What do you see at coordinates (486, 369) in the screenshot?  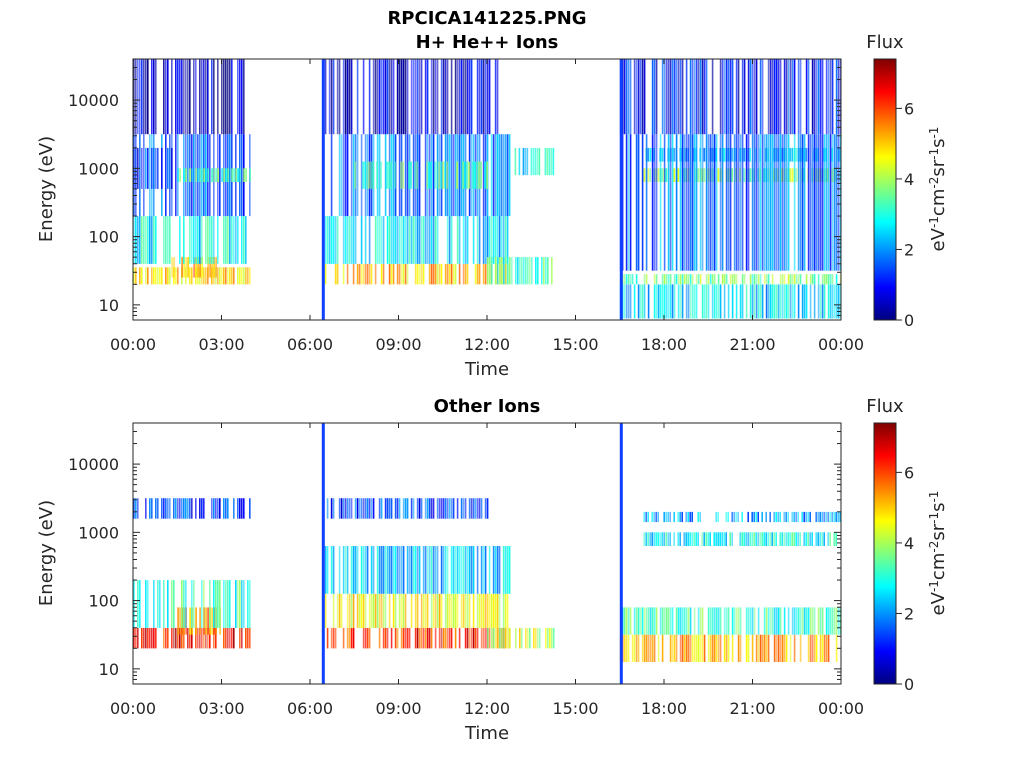 I see `x-axis-label: Time` at bounding box center [486, 369].